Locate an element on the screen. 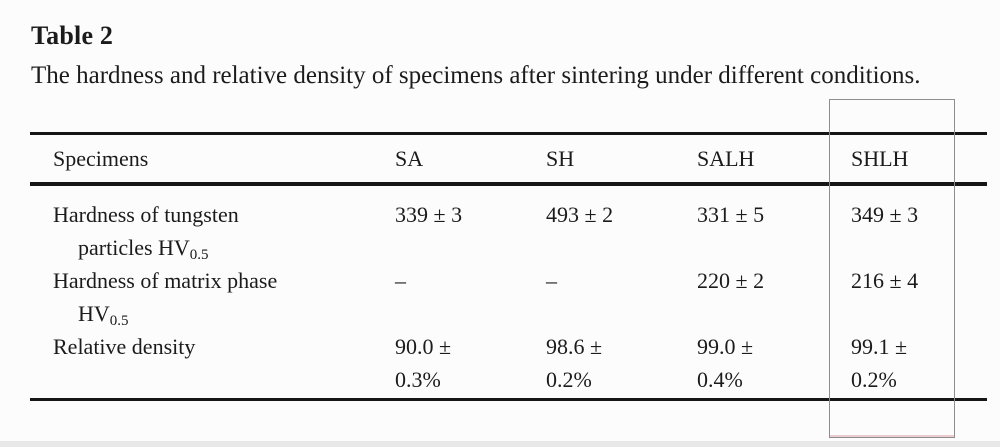 This screenshot has width=1000, height=447. bottom-page-band is located at coordinates (500, 444).